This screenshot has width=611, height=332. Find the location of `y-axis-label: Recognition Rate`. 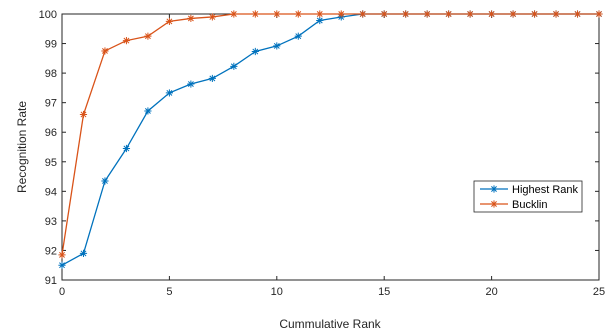

y-axis-label: Recognition Rate is located at coordinates (22, 147).